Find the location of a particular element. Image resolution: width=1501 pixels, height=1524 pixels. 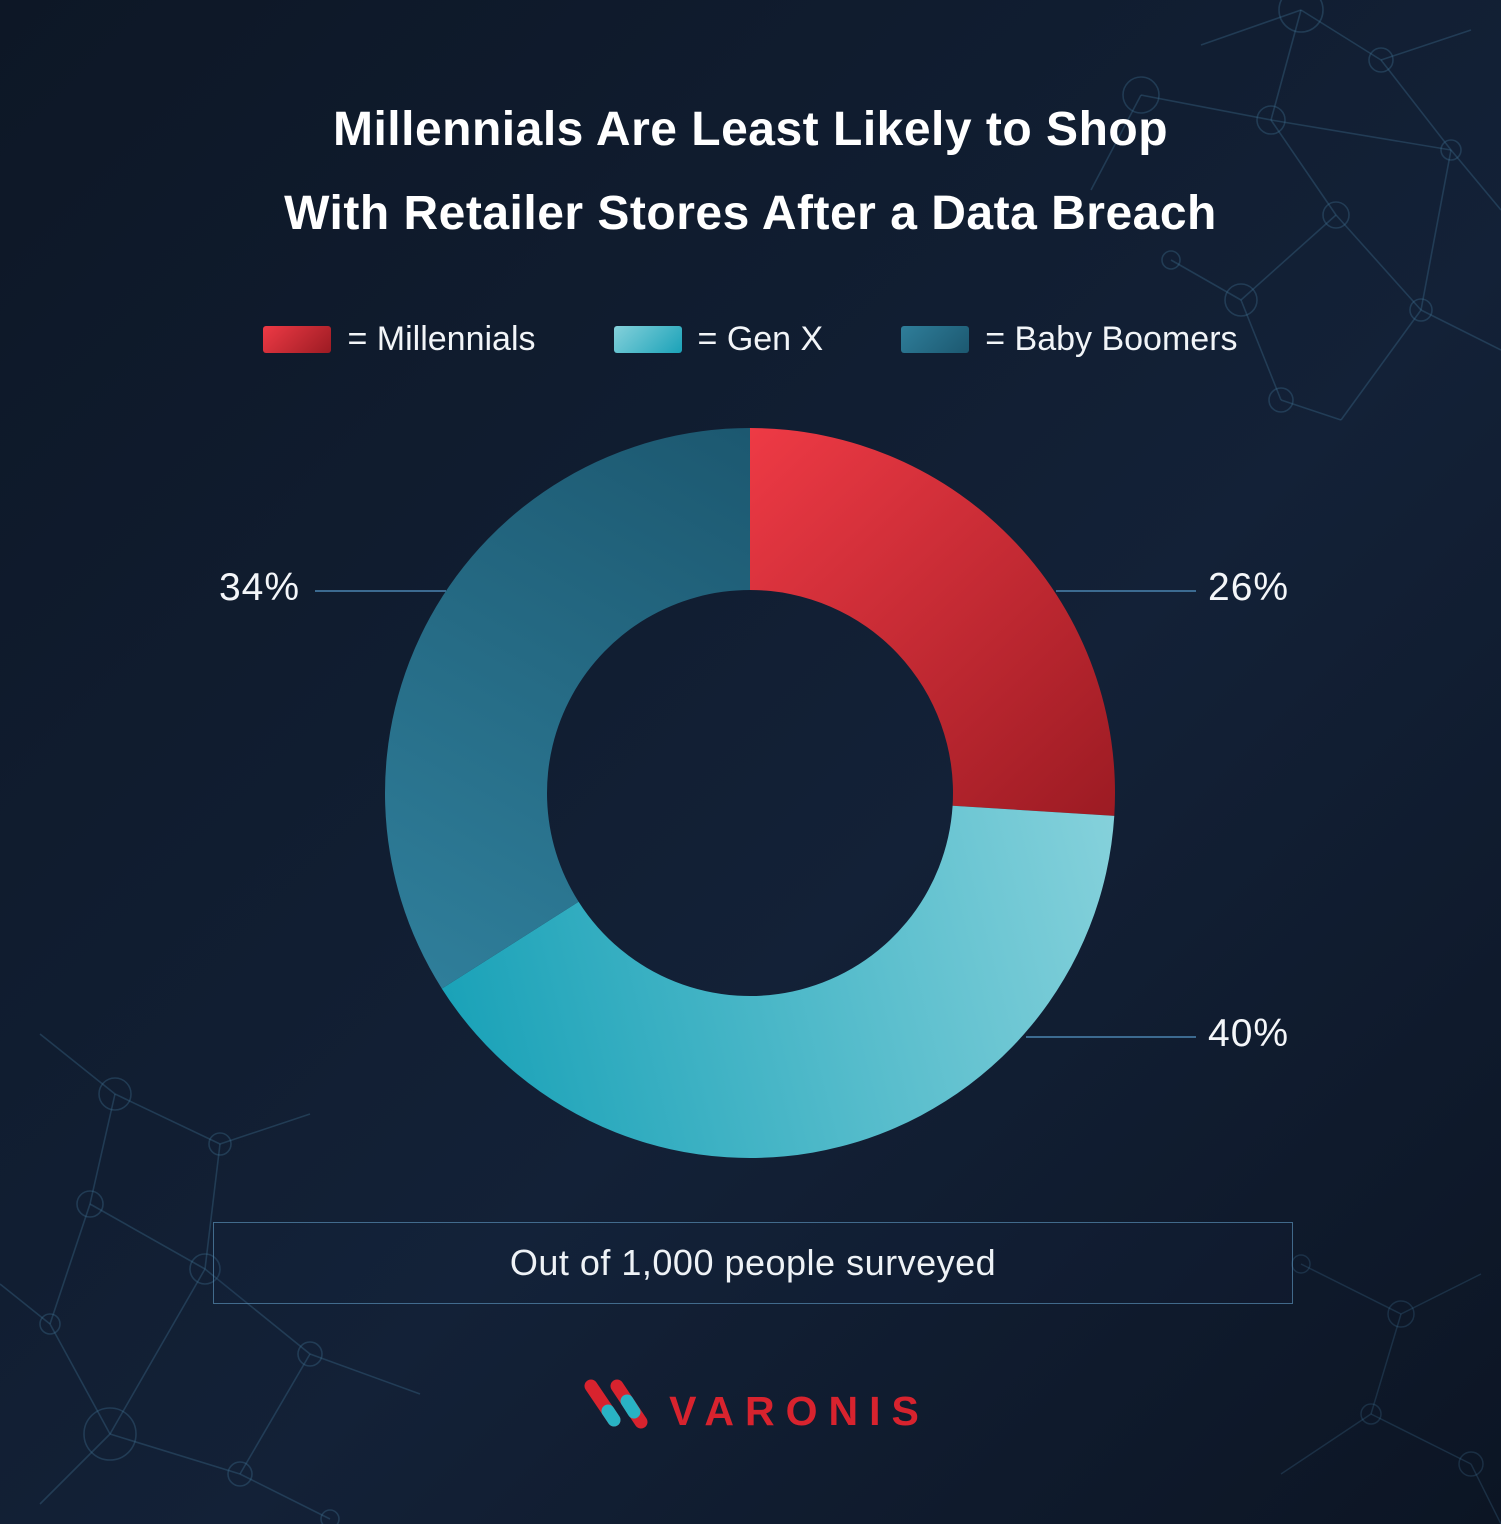

legend-swatch-genx is located at coordinates (647, 339).